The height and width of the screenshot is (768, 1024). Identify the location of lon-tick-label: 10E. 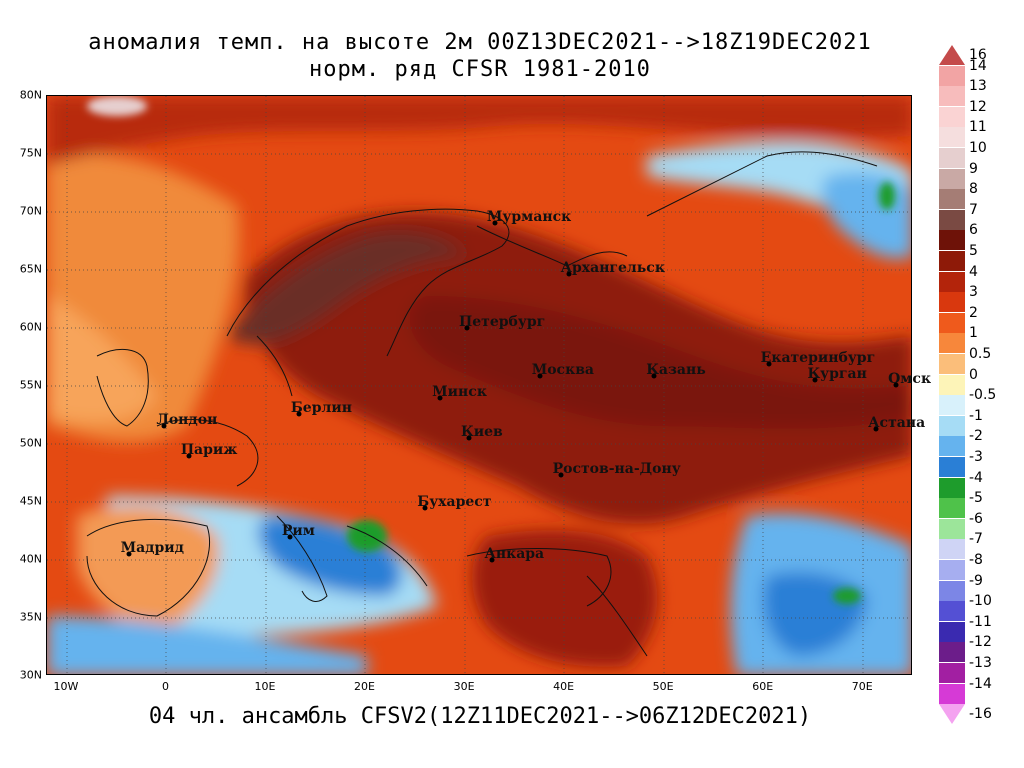
(265, 686).